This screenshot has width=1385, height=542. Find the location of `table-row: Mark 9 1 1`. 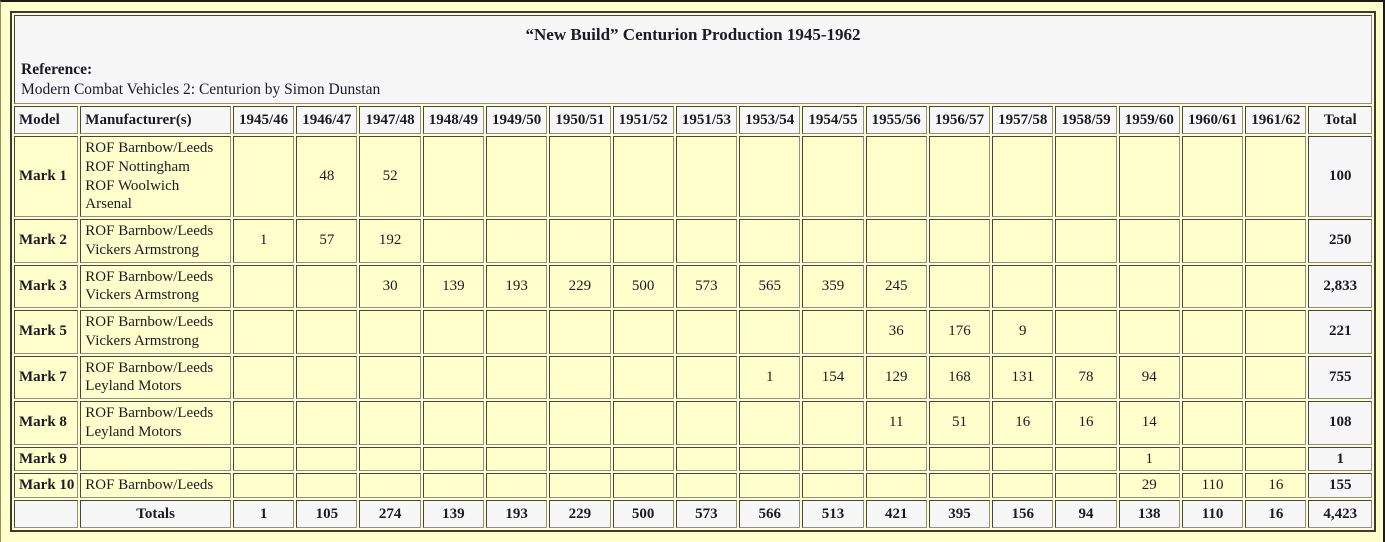

table-row: Mark 9 1 1 is located at coordinates (693, 459).